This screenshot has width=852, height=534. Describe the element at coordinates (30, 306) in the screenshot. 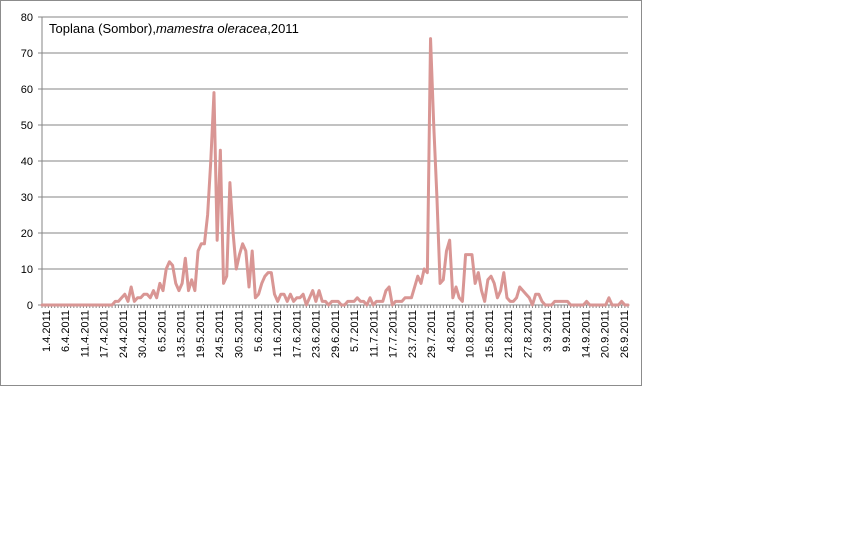

I see `y-tick-label: 0` at that location.